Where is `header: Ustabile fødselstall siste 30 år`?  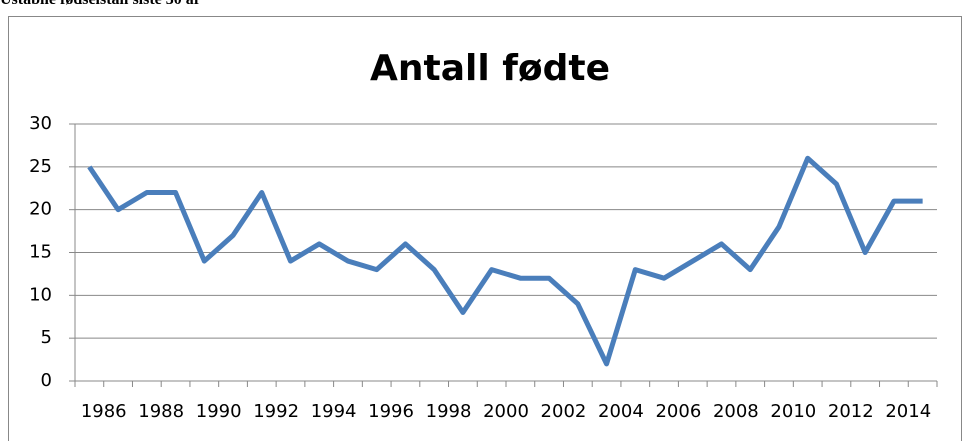 header: Ustabile fødselstall siste 30 år is located at coordinates (100, 4).